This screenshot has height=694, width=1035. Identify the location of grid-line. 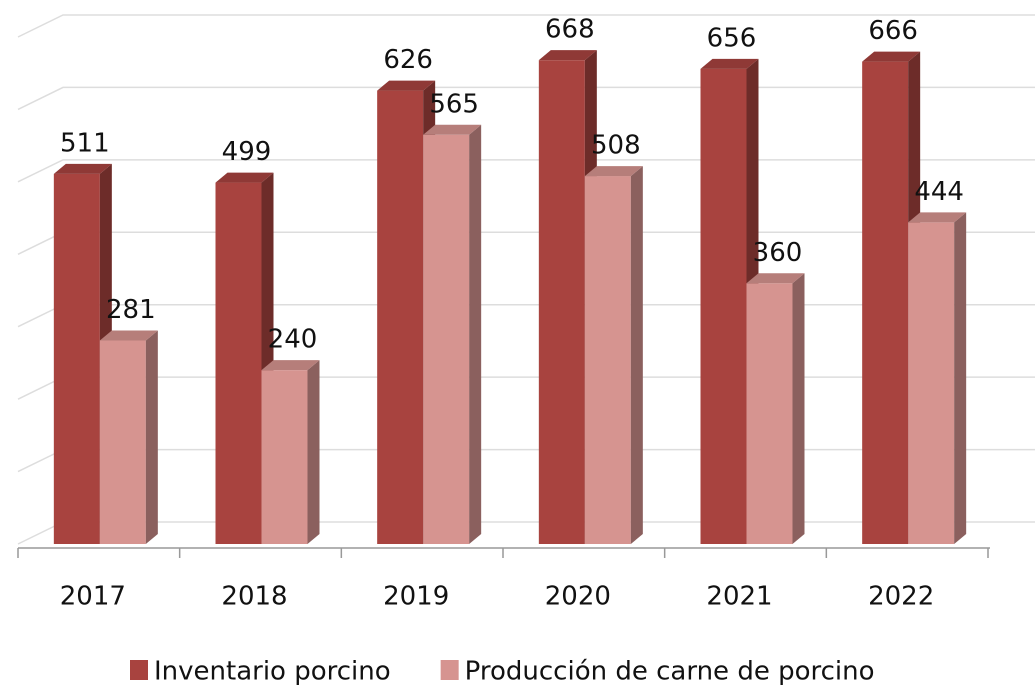
(526, 26).